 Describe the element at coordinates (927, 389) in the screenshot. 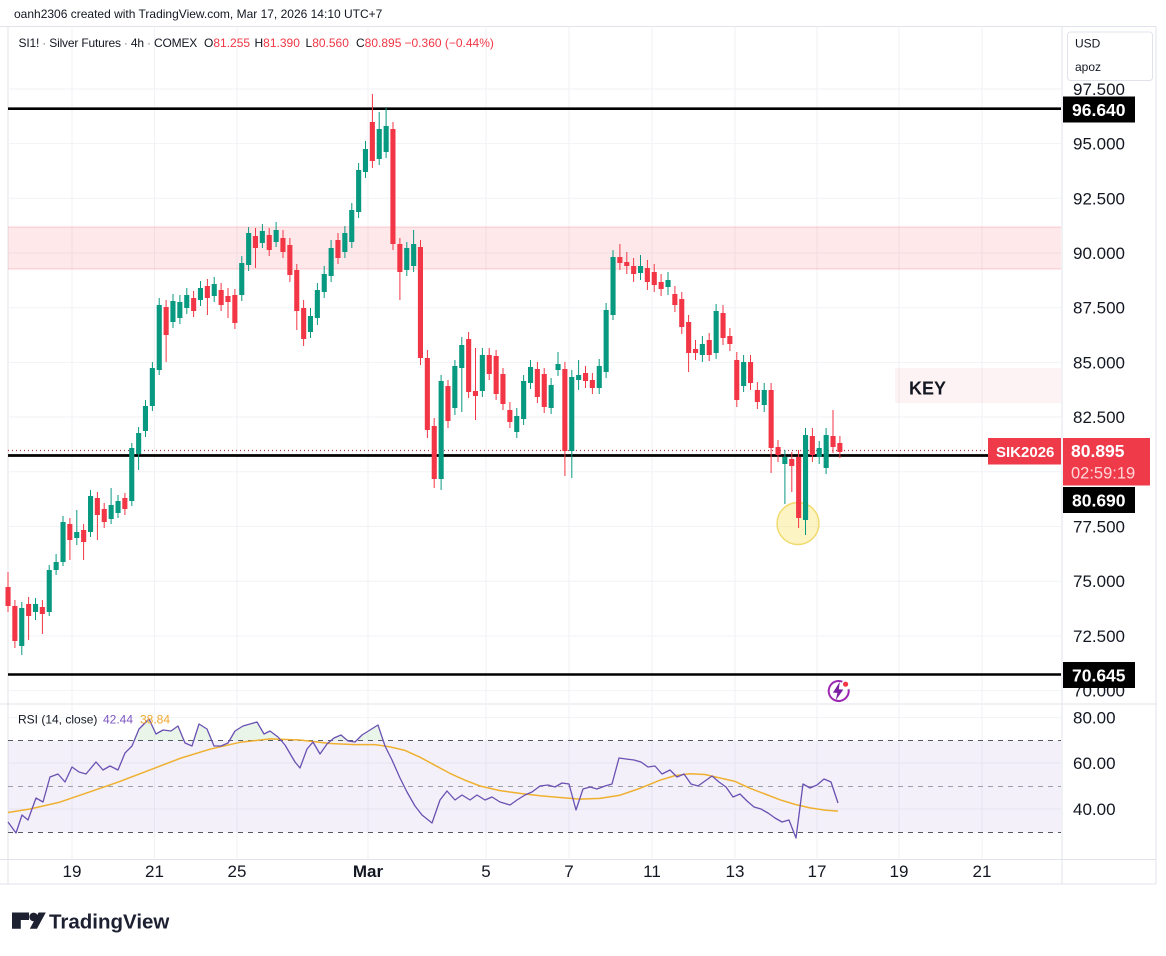

I see `svg-text: KEY` at that location.